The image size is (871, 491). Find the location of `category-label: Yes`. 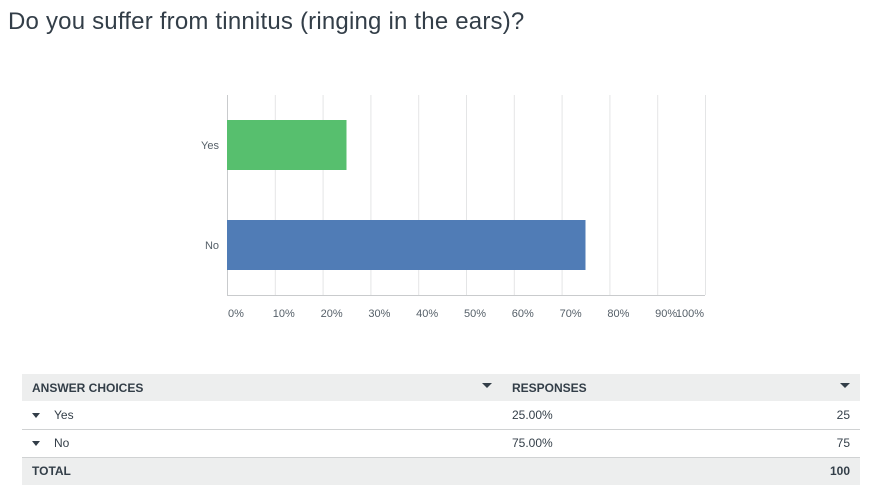

category-label: Yes is located at coordinates (210, 146).